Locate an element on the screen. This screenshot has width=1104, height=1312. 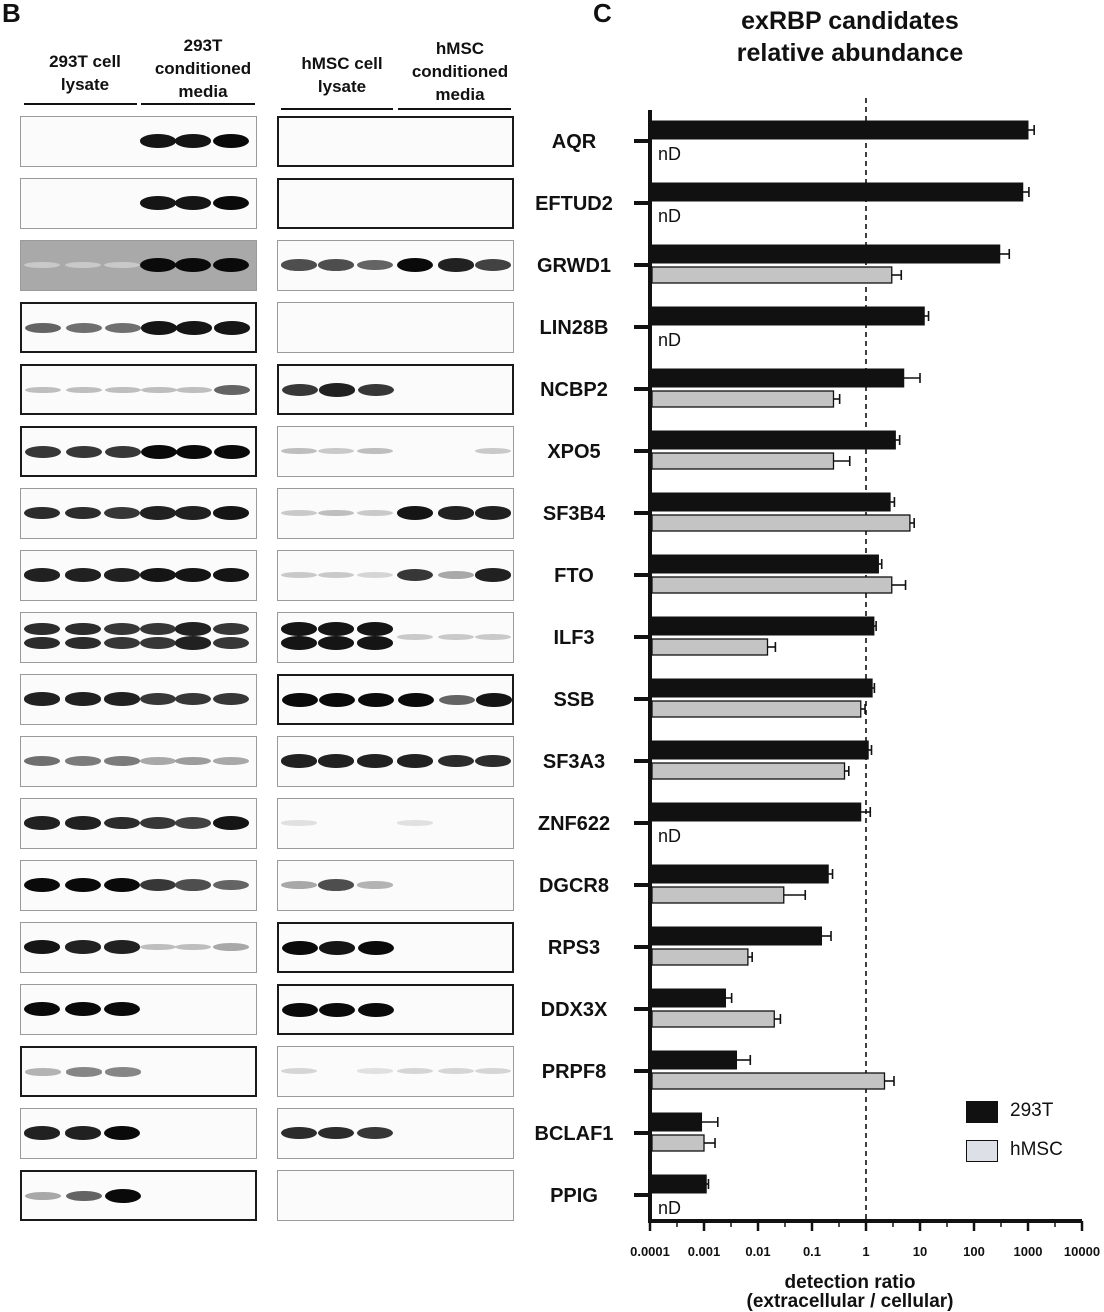
group-line-hmsc-lysate is located at coordinates (337, 109).